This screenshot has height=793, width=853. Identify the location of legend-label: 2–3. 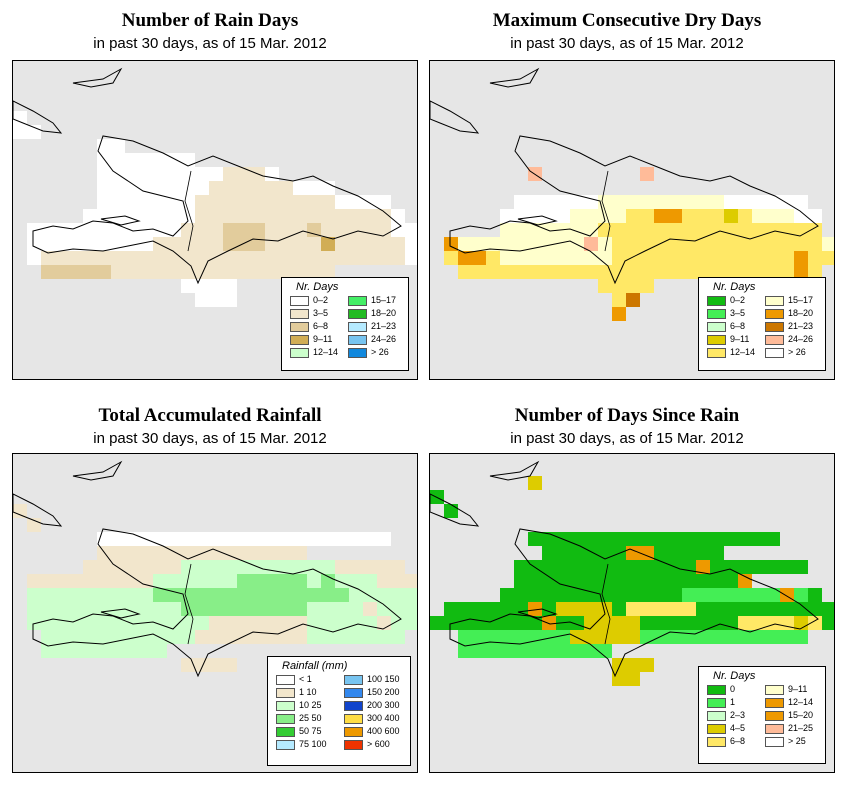
(738, 715).